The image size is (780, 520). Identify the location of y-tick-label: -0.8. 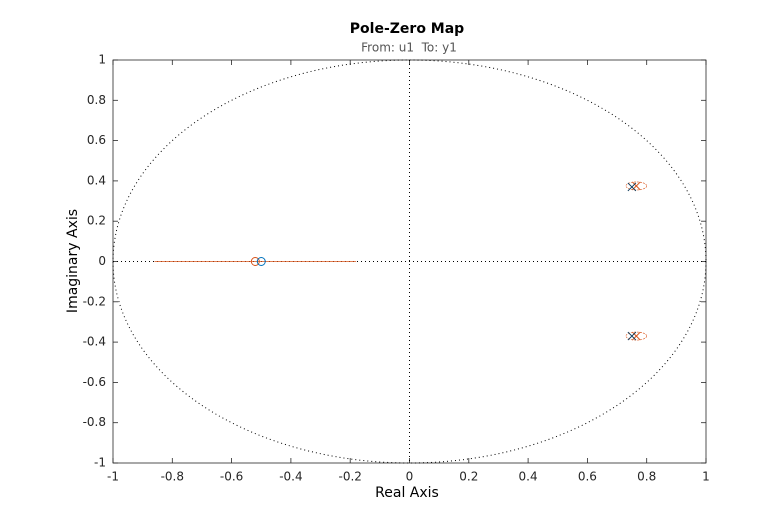
(94, 422).